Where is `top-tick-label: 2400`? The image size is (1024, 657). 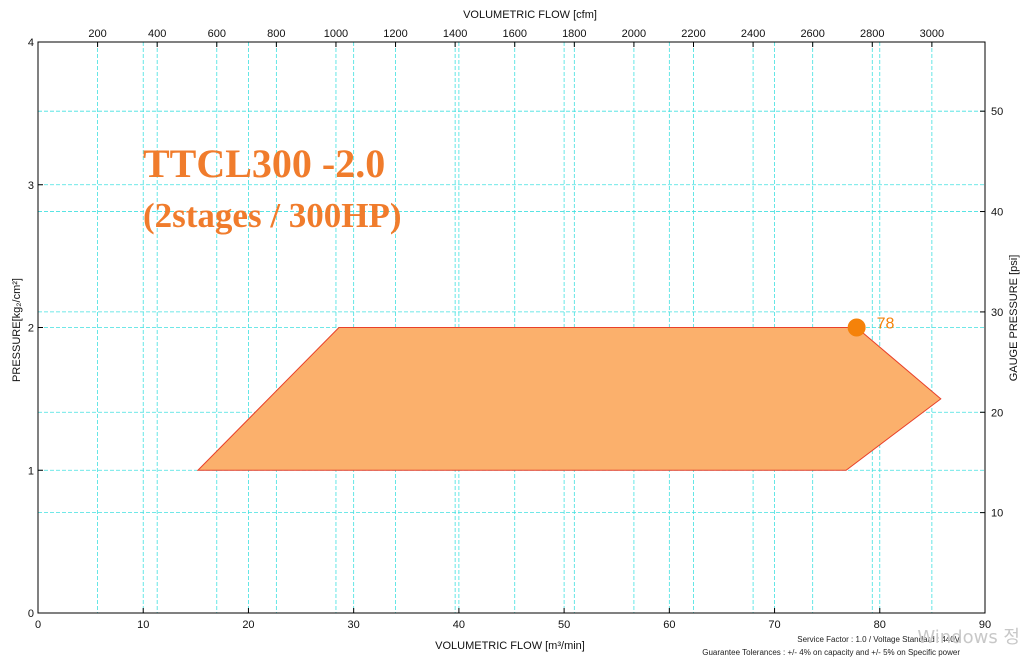 top-tick-label: 2400 is located at coordinates (753, 34).